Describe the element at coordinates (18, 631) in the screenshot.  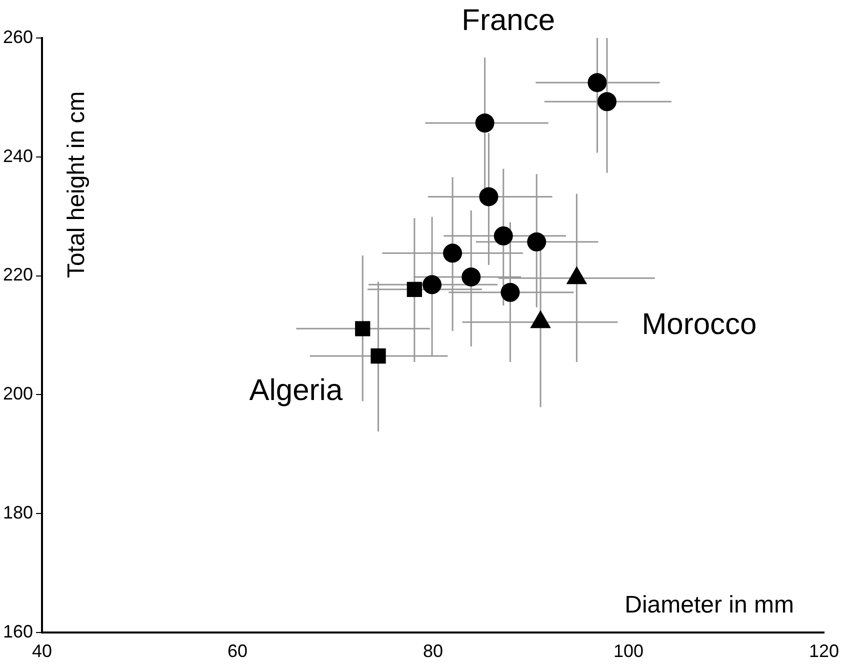
I see `y-tick-label: 160` at that location.